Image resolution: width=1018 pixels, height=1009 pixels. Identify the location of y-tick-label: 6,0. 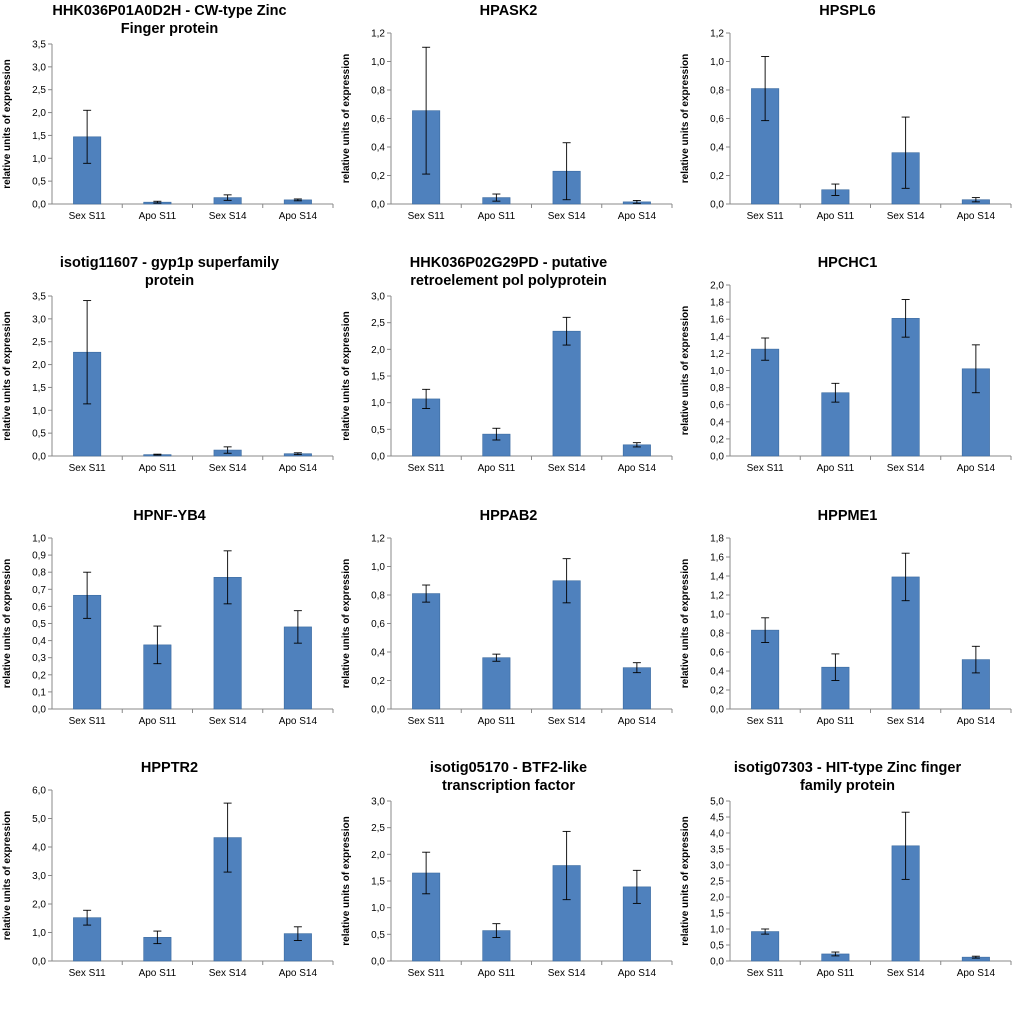
(39, 791).